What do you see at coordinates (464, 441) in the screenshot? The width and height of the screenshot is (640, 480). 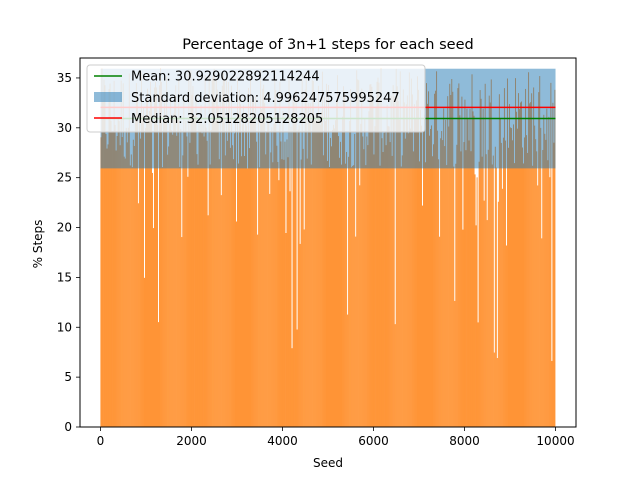 I see `x-tick-label: 8000` at bounding box center [464, 441].